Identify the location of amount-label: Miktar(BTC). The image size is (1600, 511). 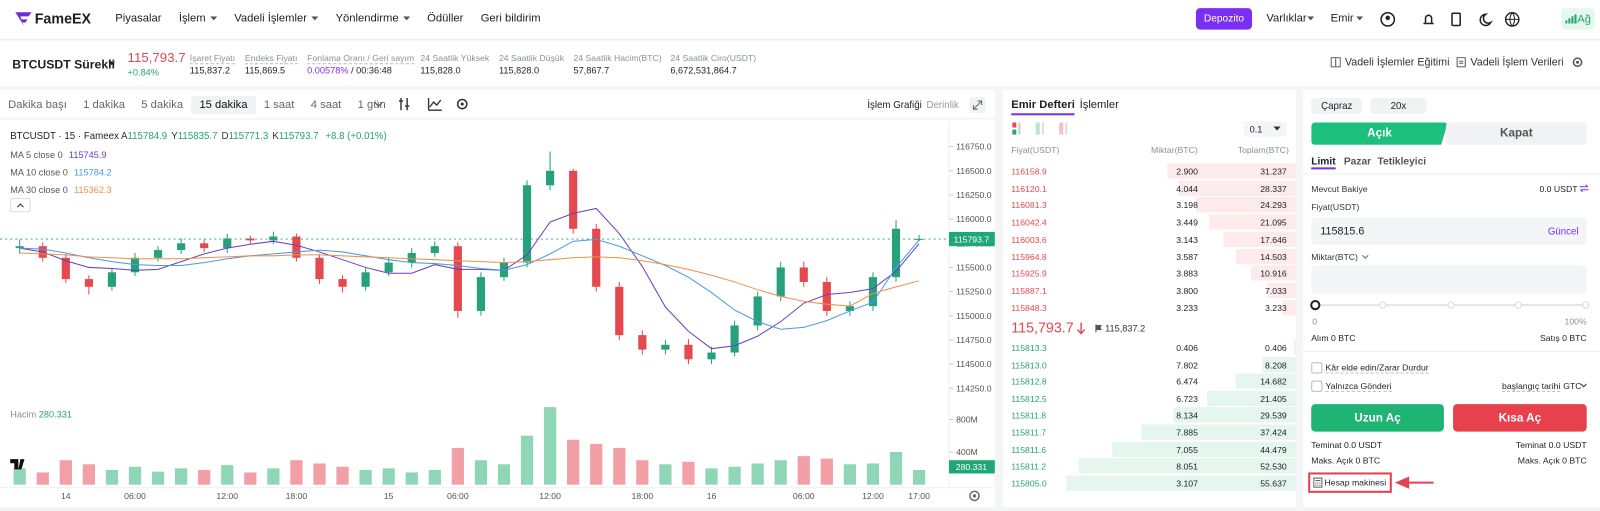
(1334, 257).